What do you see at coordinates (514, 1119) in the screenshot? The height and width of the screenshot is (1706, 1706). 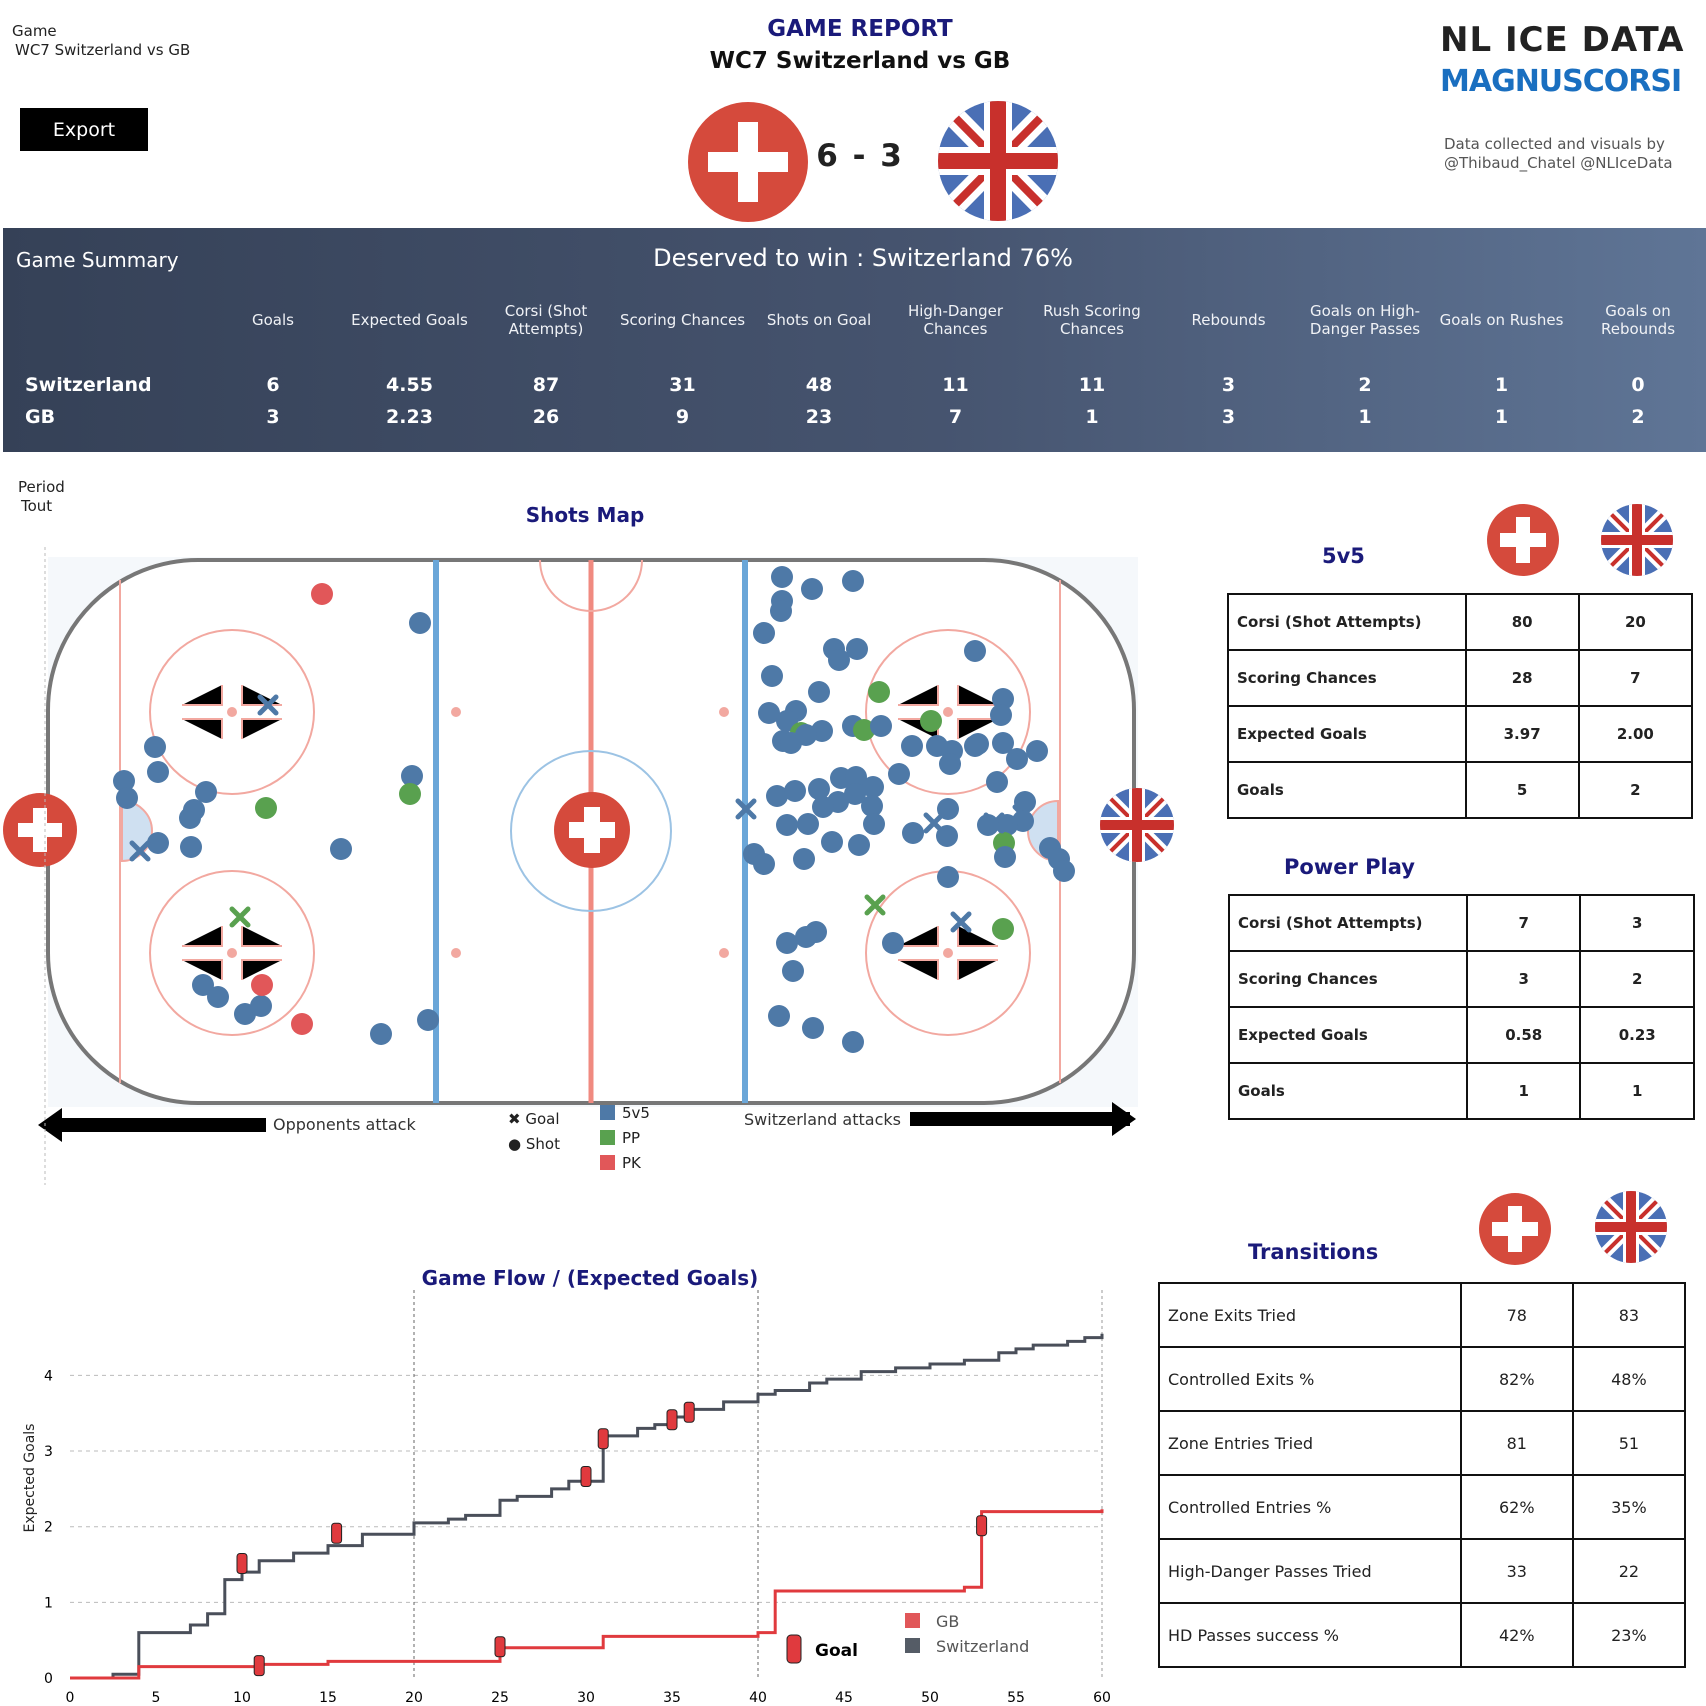 I see `goal-marker-icon: ✖` at bounding box center [514, 1119].